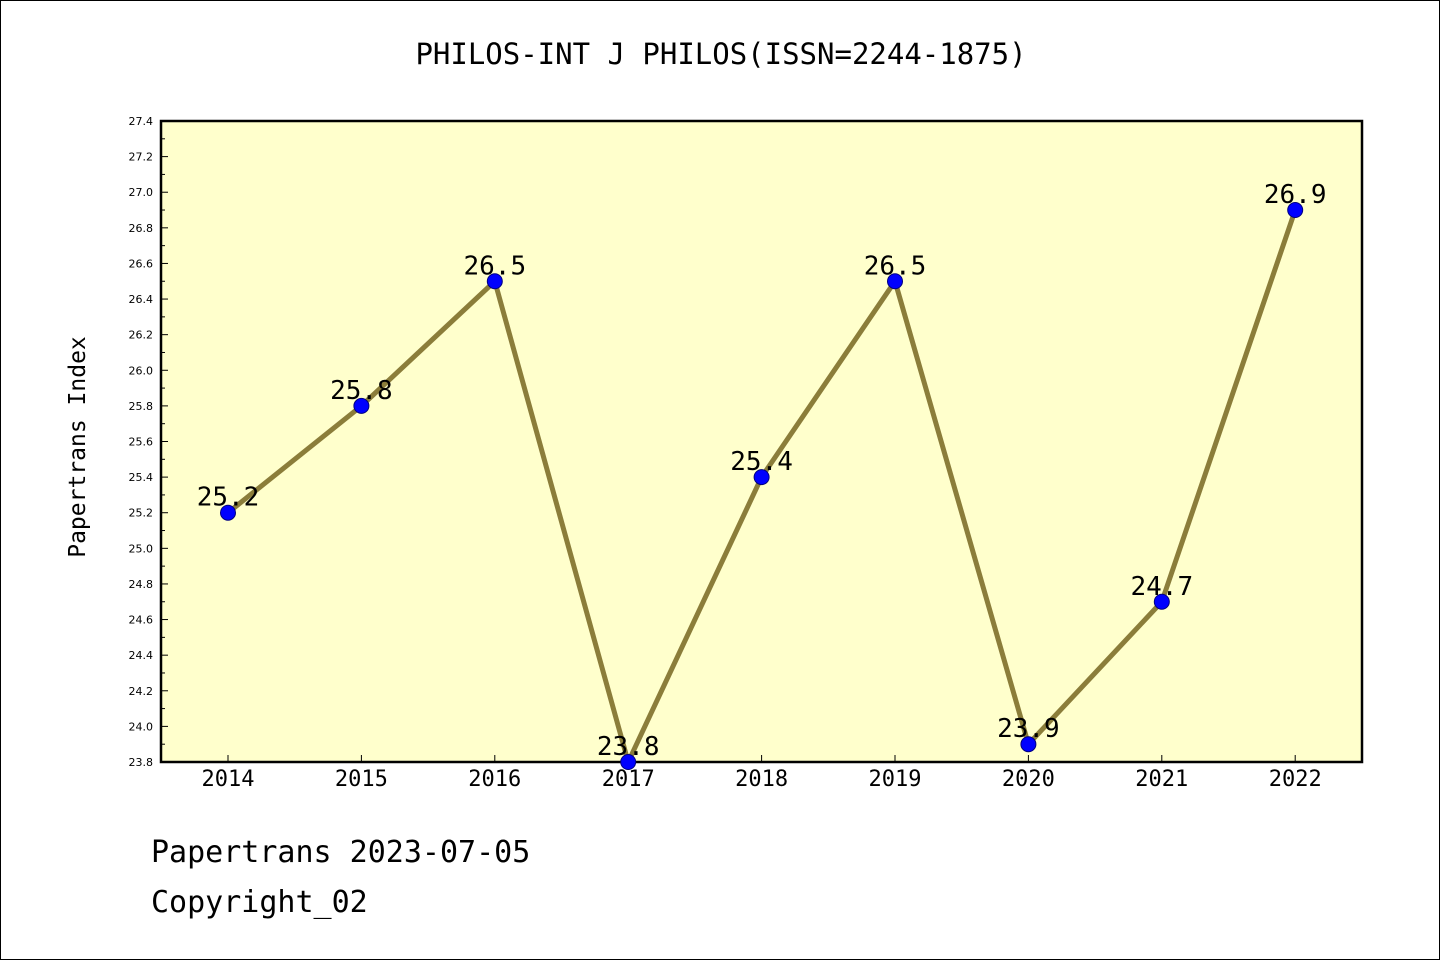 Image resolution: width=1440 pixels, height=960 pixels. What do you see at coordinates (141, 299) in the screenshot?
I see `y-tick-label: 26.4` at bounding box center [141, 299].